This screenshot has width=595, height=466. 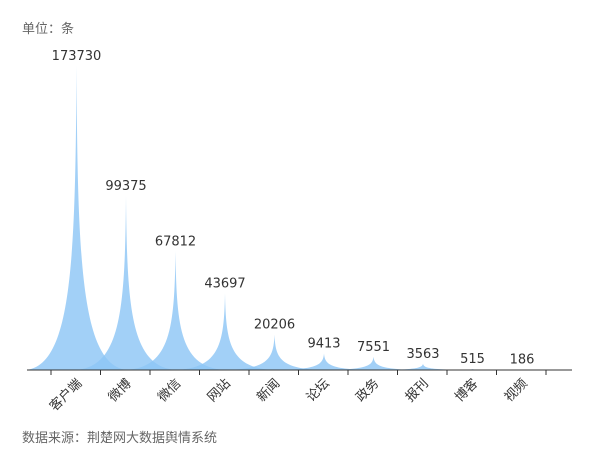 What do you see at coordinates (65, 395) in the screenshot?
I see `category-label: 客户端` at bounding box center [65, 395].